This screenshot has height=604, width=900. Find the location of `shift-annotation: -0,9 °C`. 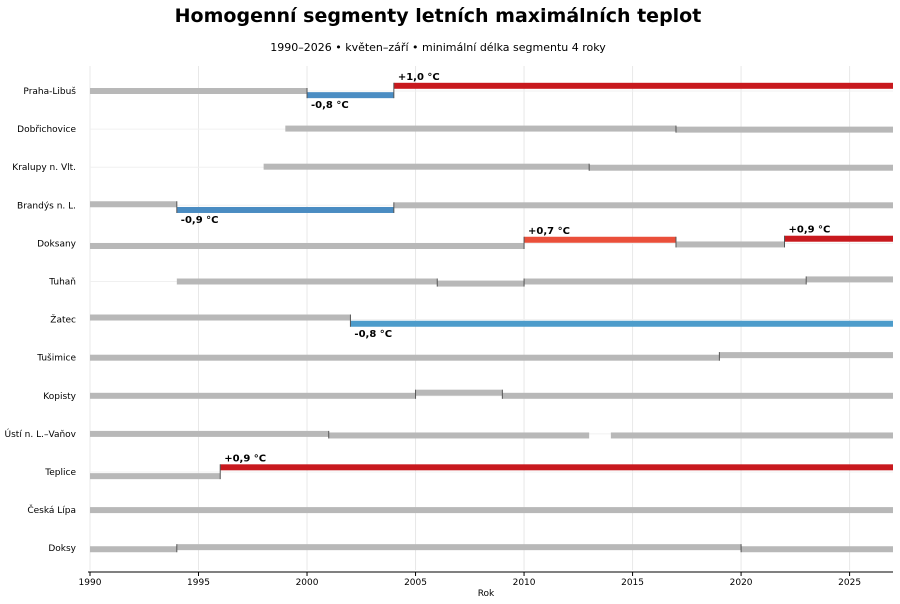

shift-annotation: -0,9 °C is located at coordinates (200, 220).